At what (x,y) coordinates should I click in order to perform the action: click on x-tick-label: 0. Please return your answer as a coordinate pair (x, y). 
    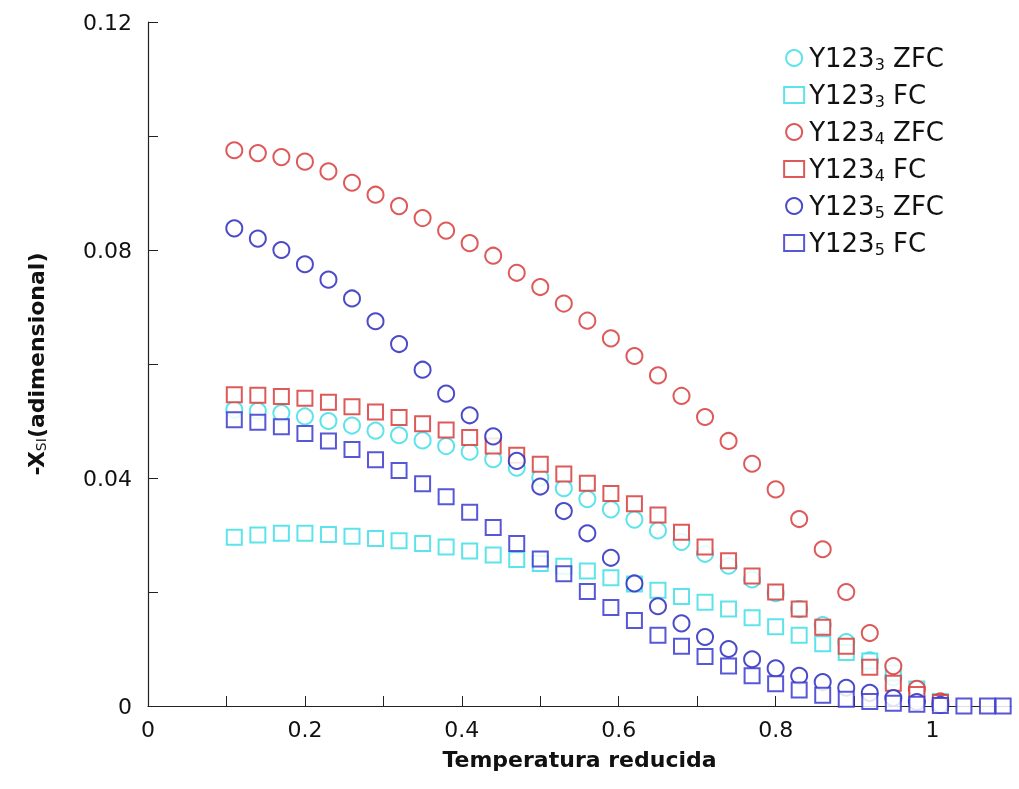
    Looking at the image, I should click on (148, 729).